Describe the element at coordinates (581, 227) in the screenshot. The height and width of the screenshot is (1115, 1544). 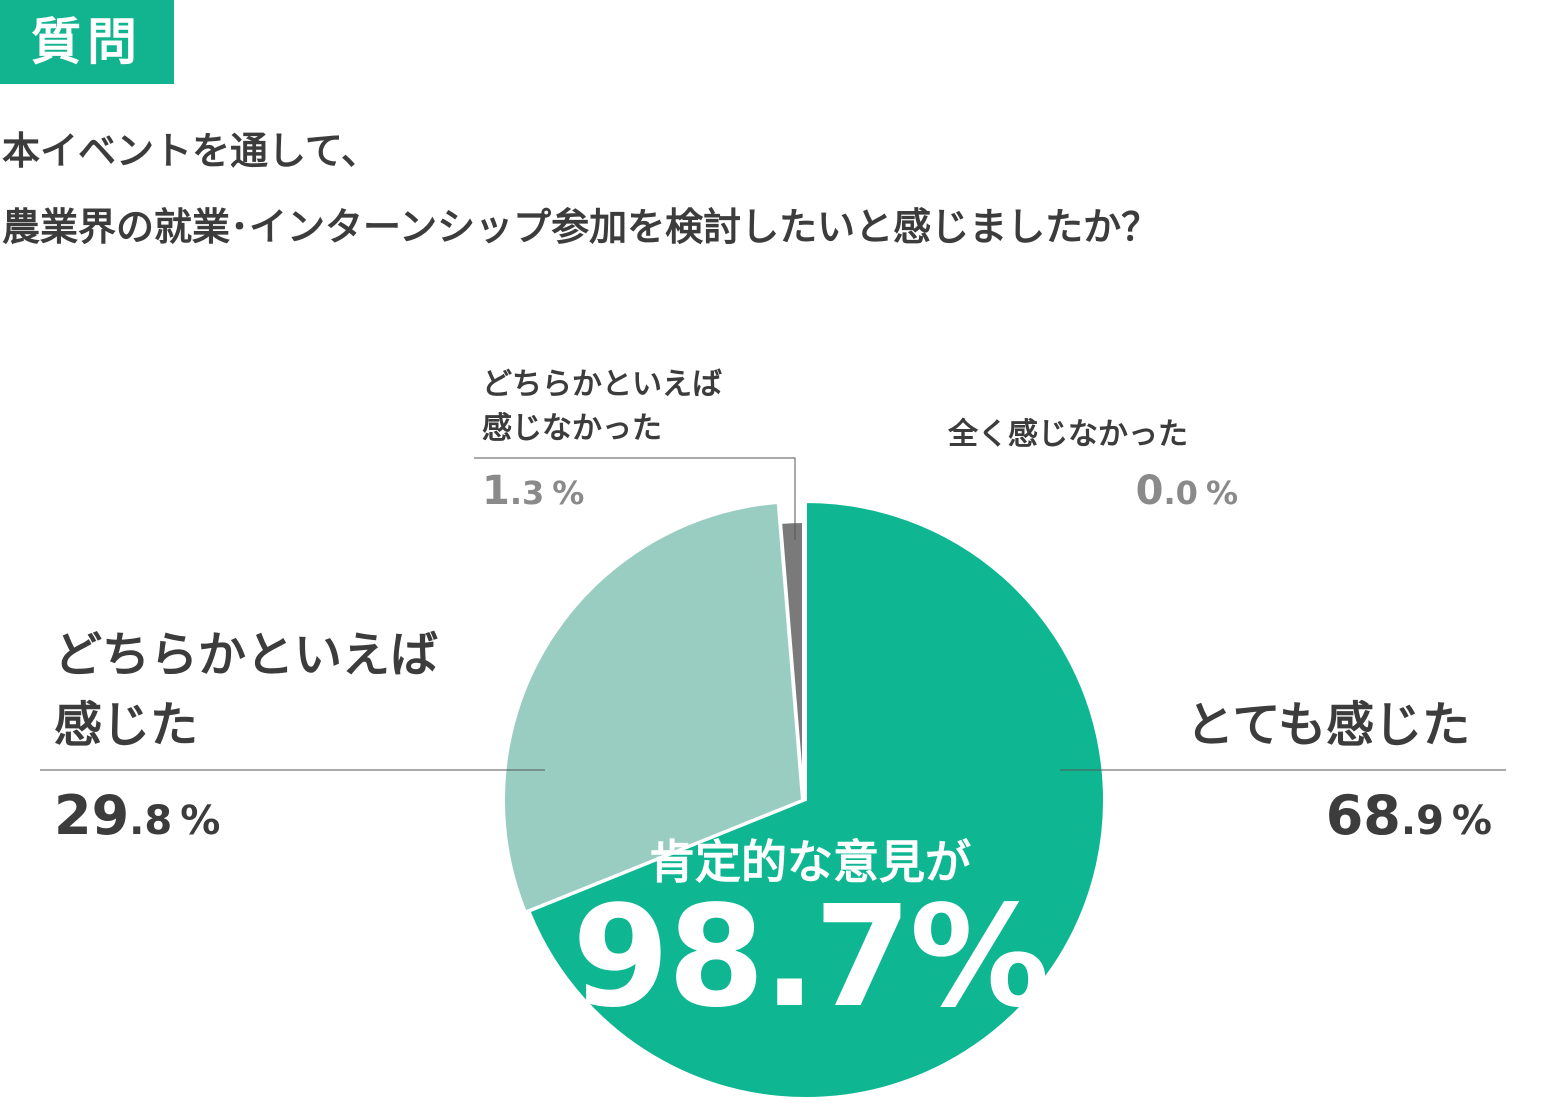
I see `question-line-2: 農業界の就業･インターンシップ参加を検討したいと感じましたか？` at that location.